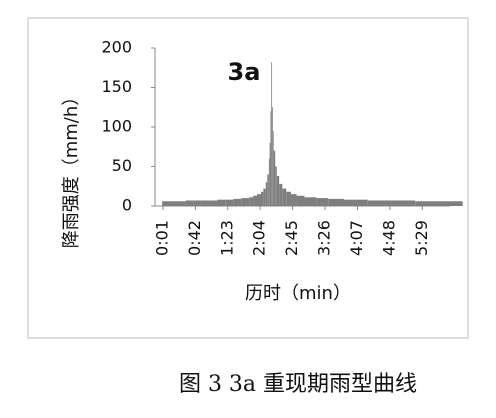 The image size is (496, 418). What do you see at coordinates (127, 205) in the screenshot?
I see `y-tick-label: 0` at bounding box center [127, 205].